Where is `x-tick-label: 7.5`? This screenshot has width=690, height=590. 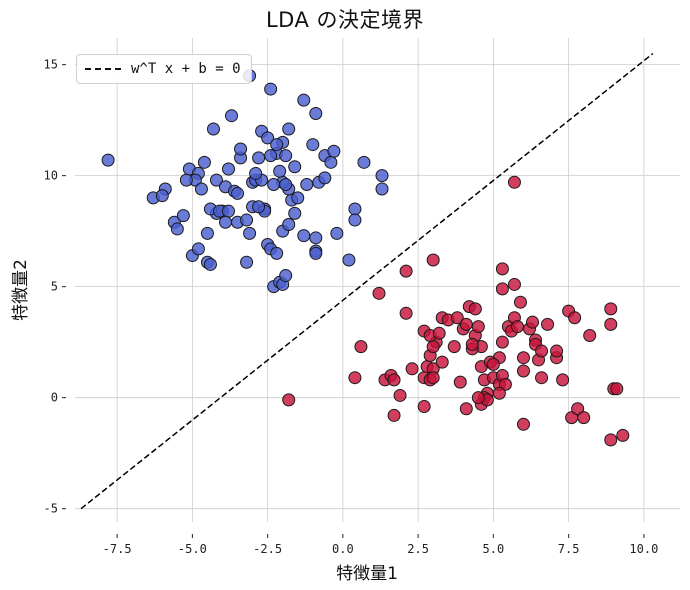 x-tick-label: 7.5 is located at coordinates (569, 549).